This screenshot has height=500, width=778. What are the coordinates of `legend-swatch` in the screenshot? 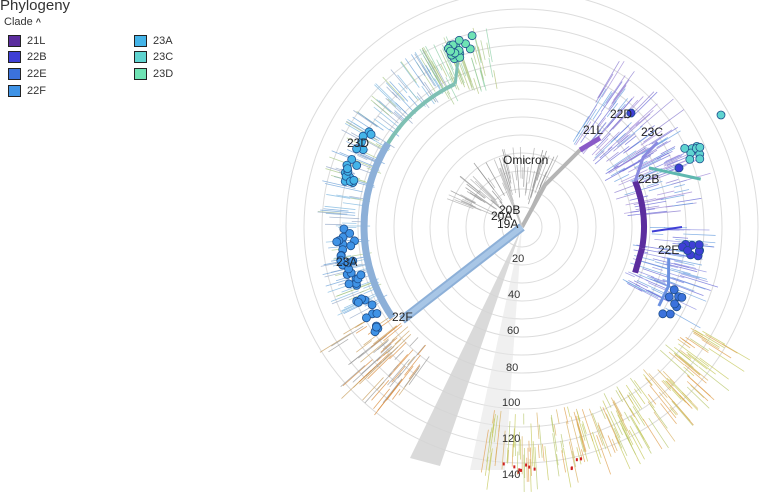 It's located at (14, 91).